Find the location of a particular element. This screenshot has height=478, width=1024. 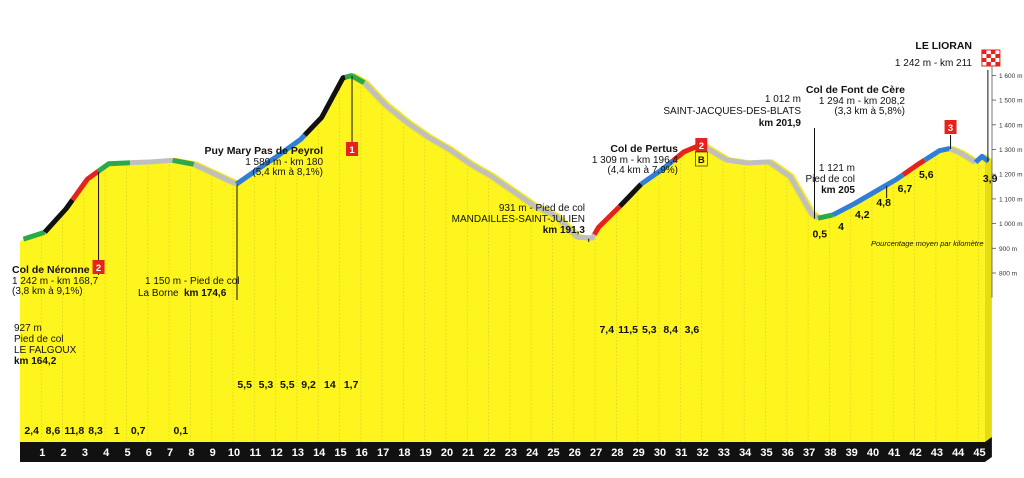

gradient-label: 5,5 is located at coordinates (244, 385).